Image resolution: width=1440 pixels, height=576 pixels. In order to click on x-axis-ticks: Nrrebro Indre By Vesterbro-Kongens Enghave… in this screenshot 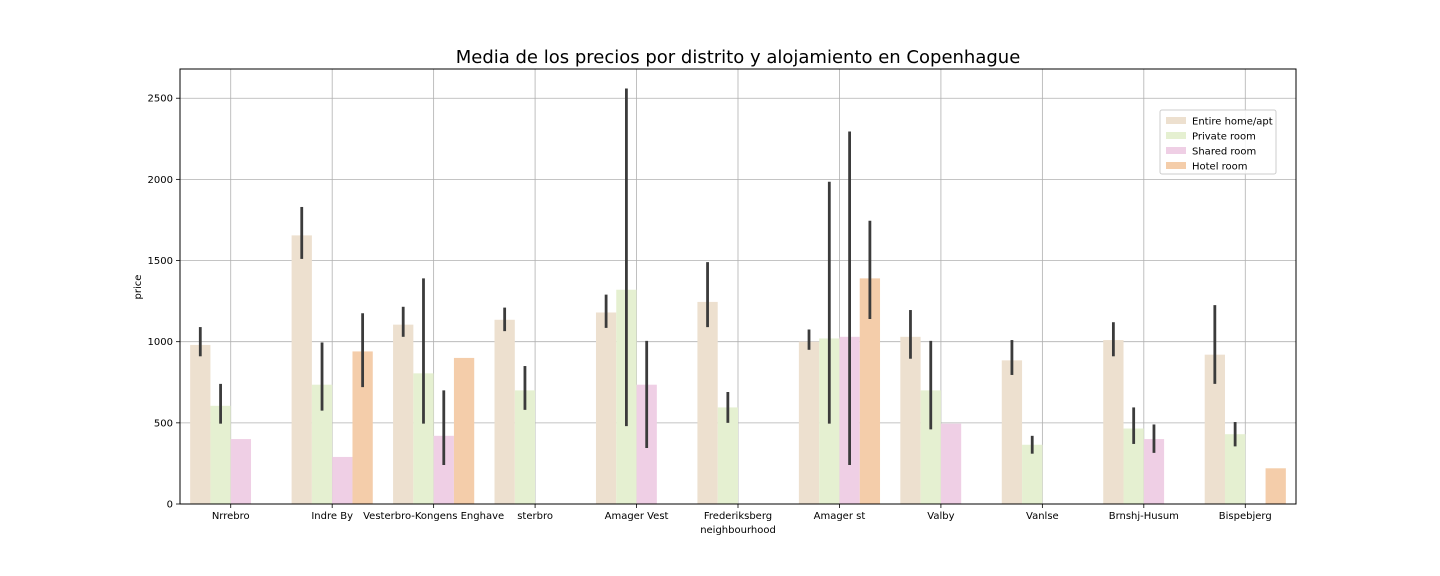, I will do `click(742, 513)`.